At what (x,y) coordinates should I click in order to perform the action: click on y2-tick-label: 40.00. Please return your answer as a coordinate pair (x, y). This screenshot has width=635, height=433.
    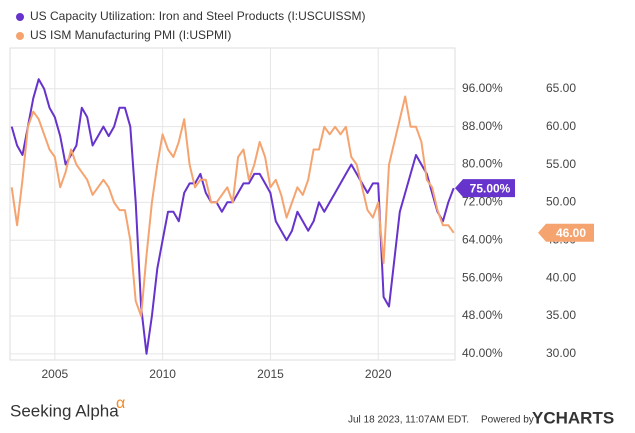
    Looking at the image, I should click on (561, 277).